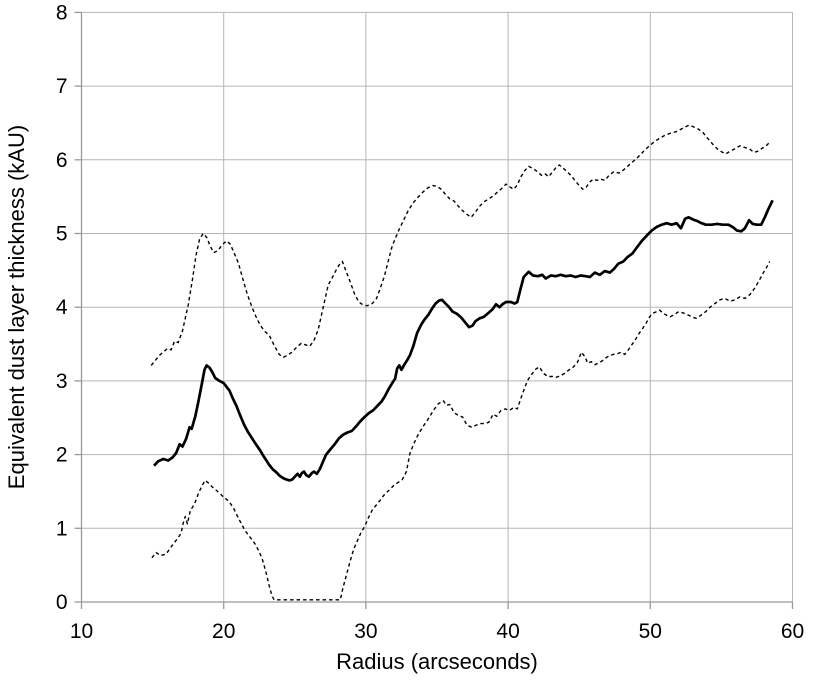  I want to click on x-tick-label: 40, so click(507, 631).